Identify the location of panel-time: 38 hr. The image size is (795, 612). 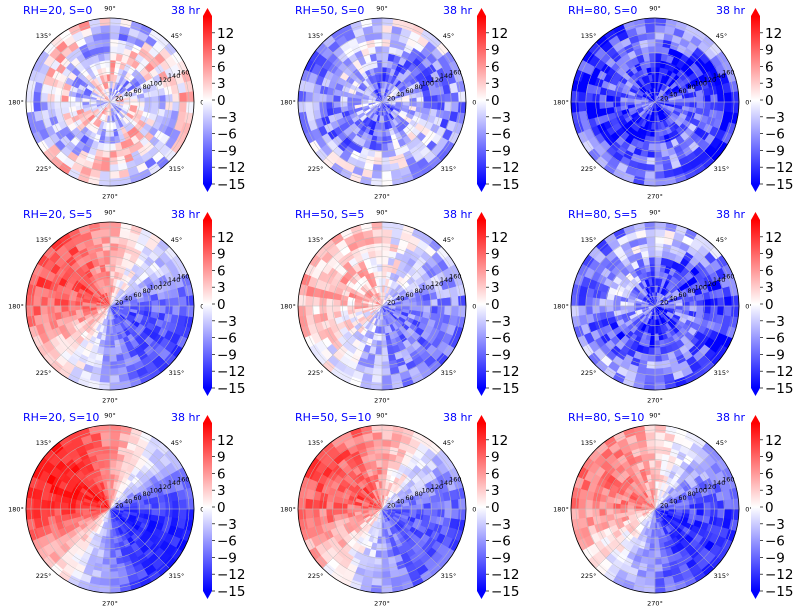
(185, 214).